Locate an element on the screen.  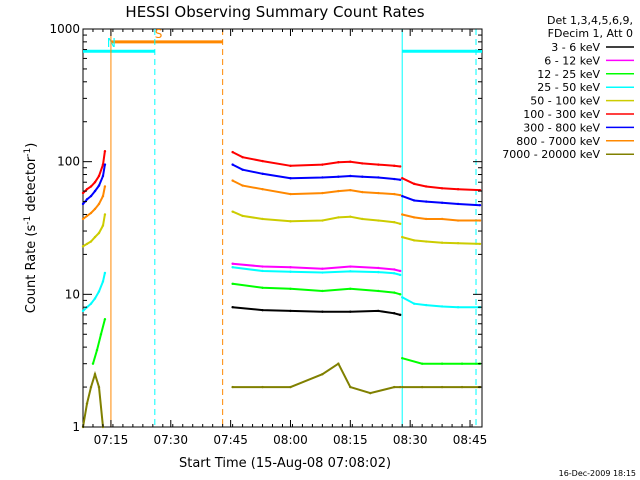
footer-date: 16-Dec-2009 18:15 is located at coordinates (597, 473).